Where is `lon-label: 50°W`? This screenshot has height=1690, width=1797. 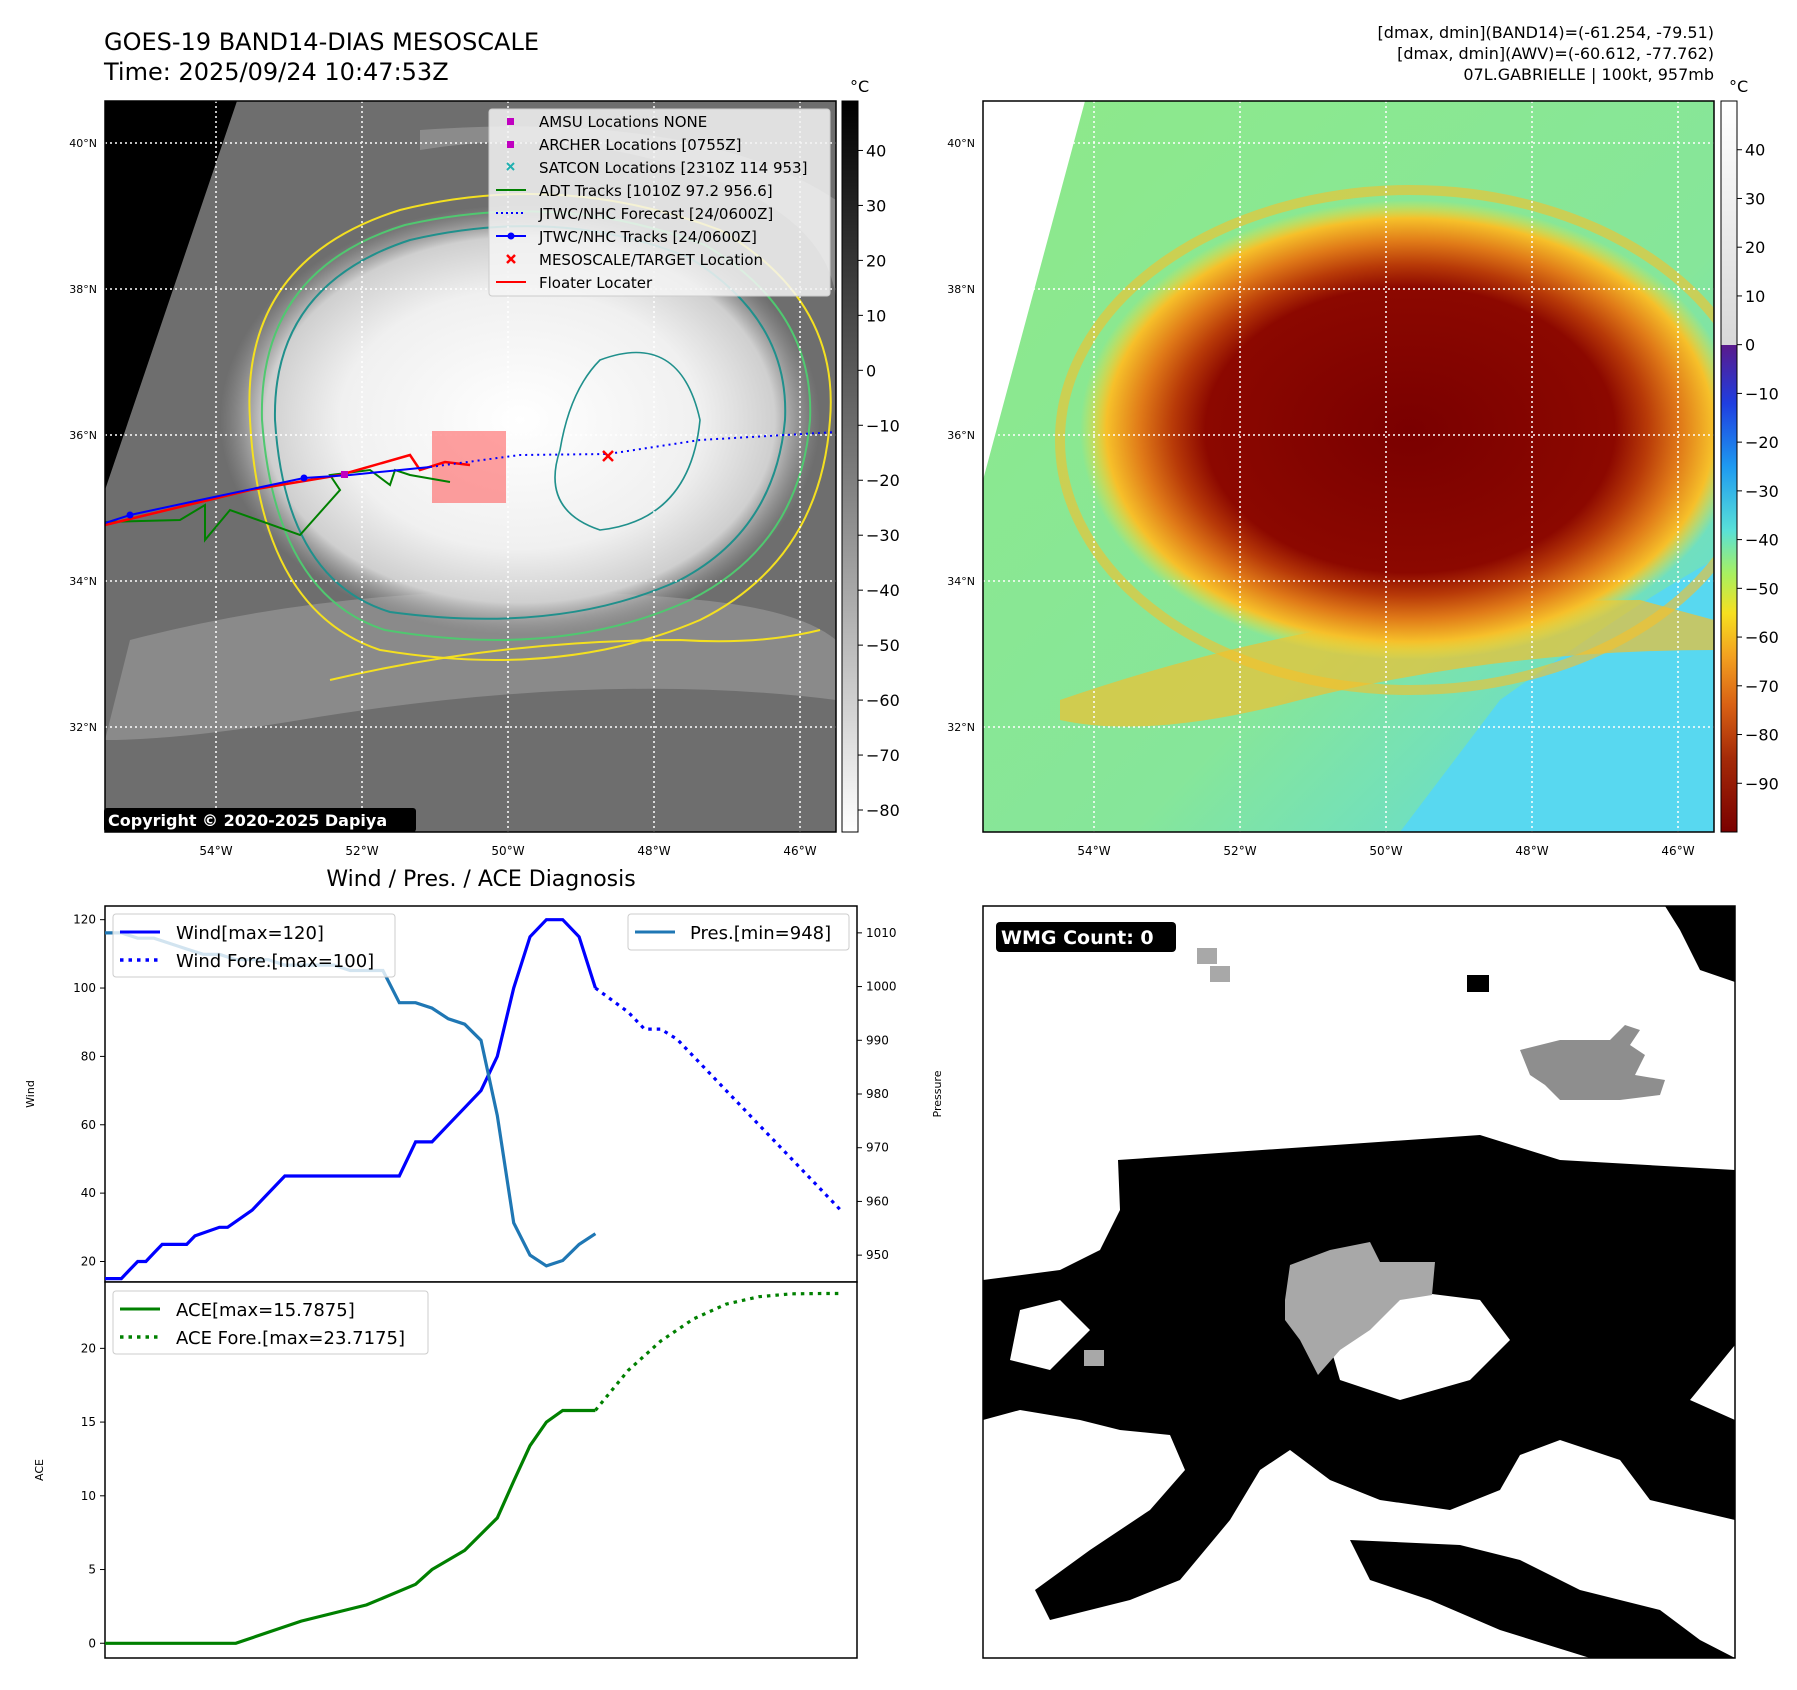 lon-label: 50°W is located at coordinates (1385, 851).